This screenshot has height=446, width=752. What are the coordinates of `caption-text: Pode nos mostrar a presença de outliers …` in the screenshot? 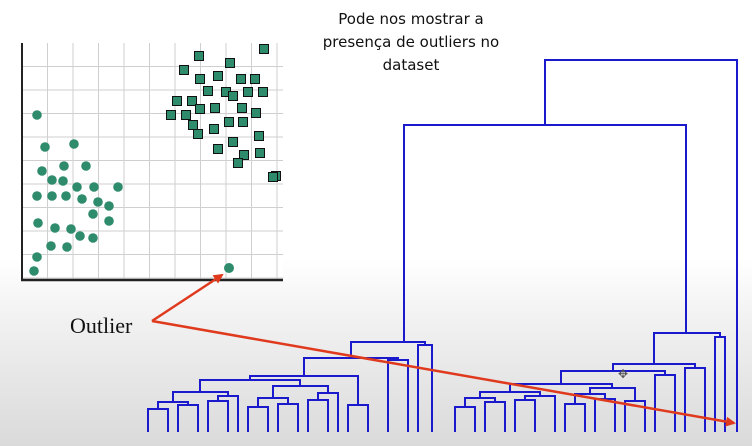 It's located at (411, 42).